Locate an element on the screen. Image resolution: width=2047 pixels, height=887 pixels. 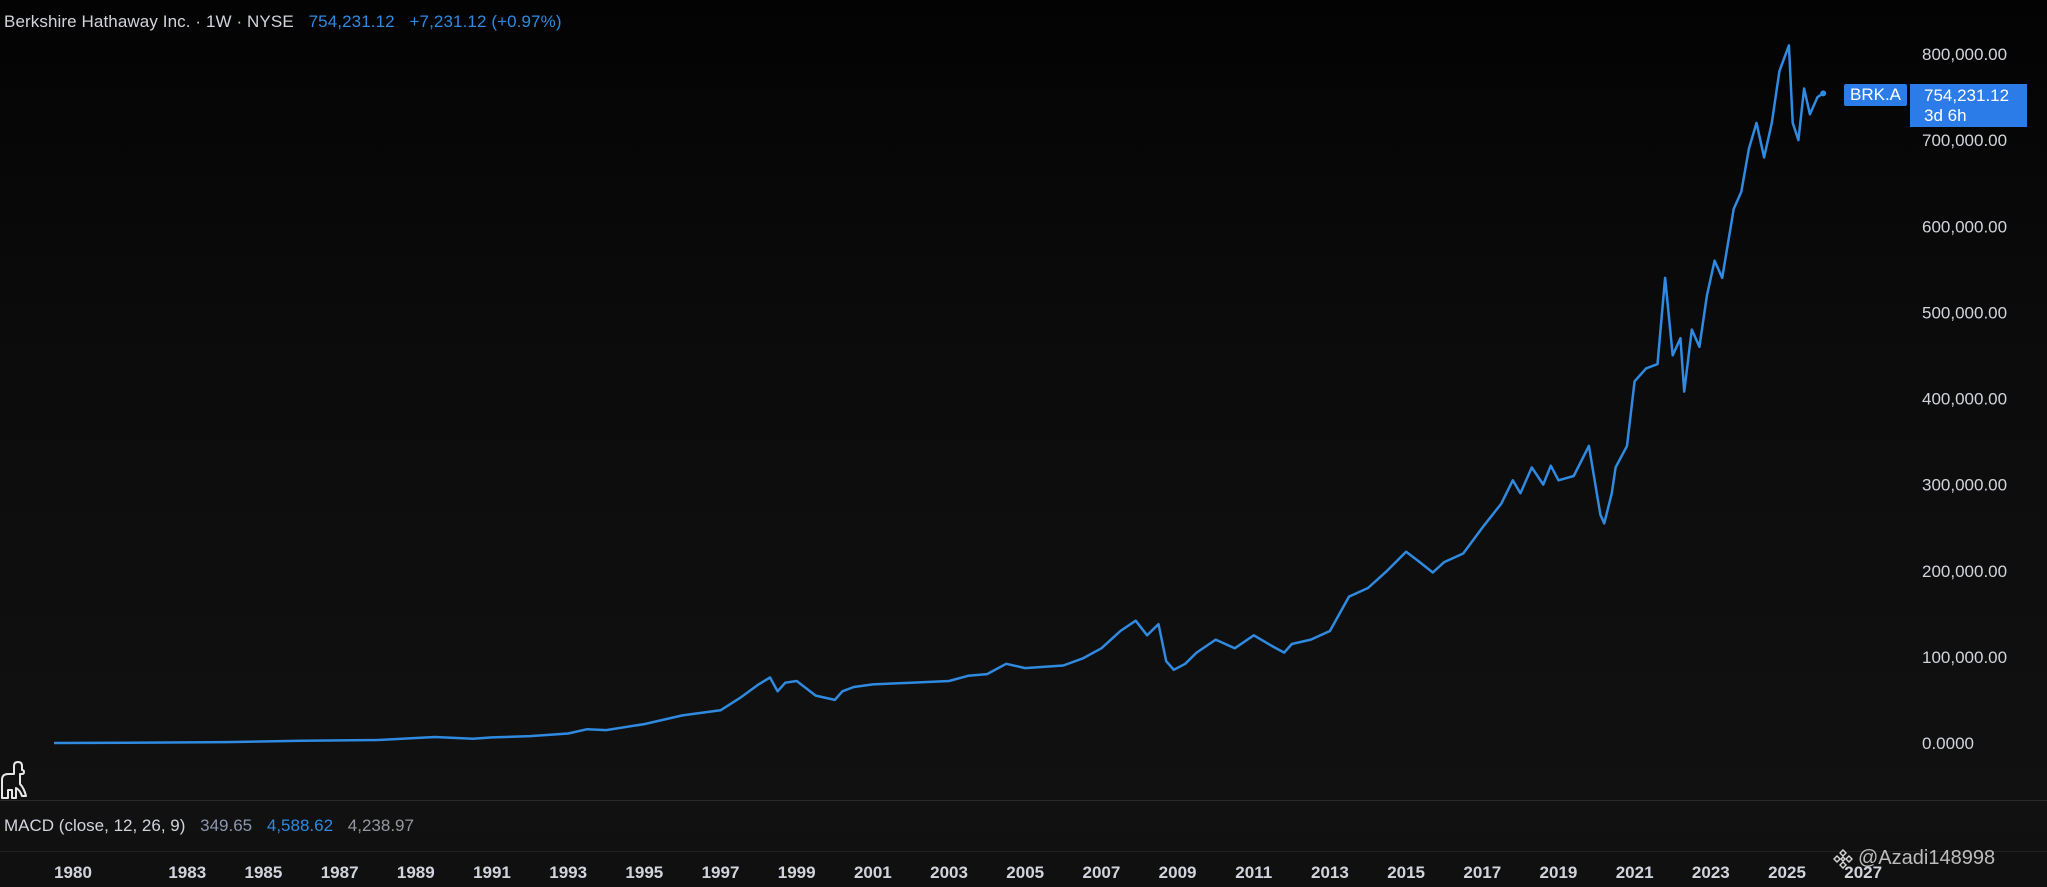
x-tick-label: 2015 is located at coordinates (1406, 872).